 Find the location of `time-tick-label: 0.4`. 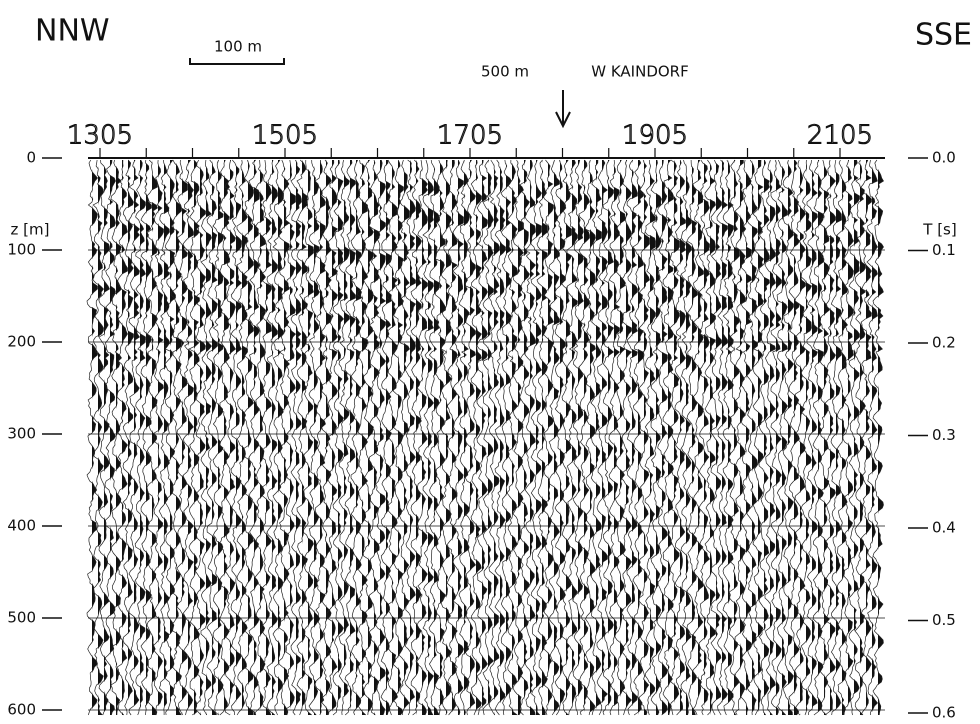

time-tick-label: 0.4 is located at coordinates (944, 528).